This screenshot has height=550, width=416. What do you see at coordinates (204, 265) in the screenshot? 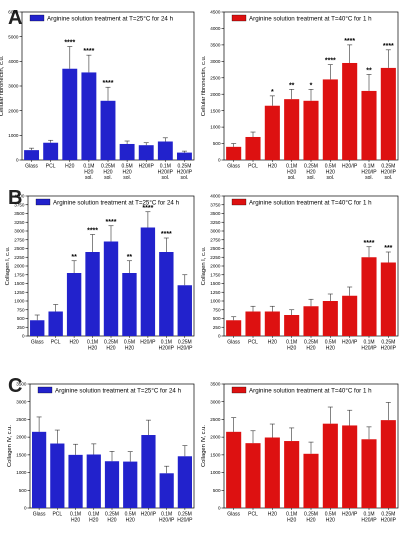
I see `y-axis-label: Collagen I, c.u.` at bounding box center [204, 265].